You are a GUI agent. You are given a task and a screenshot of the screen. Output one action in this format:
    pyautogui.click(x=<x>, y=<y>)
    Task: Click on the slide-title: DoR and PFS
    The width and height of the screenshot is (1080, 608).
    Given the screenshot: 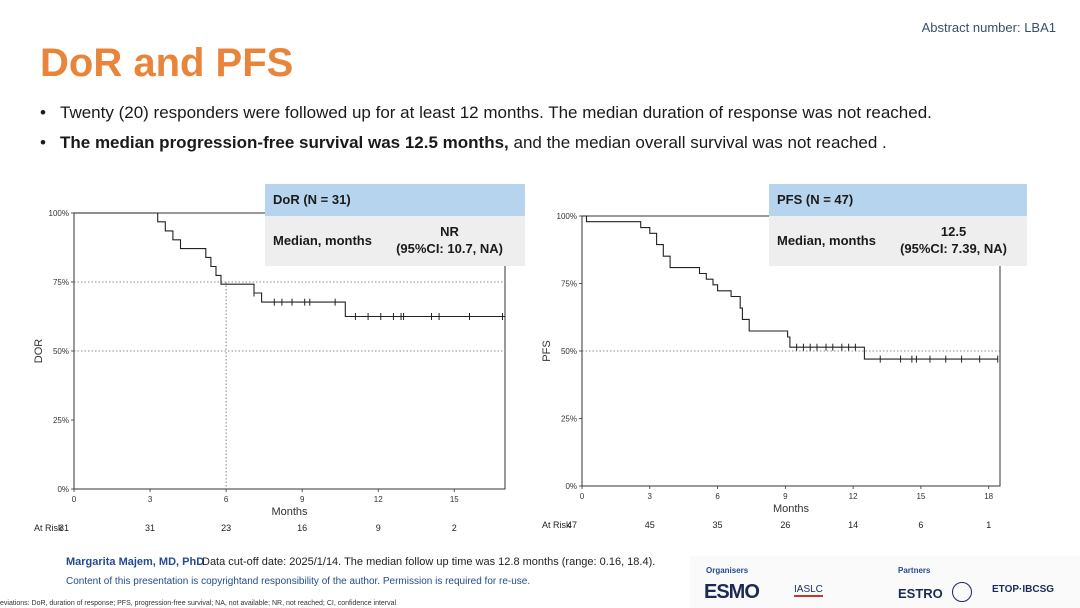 What is the action you would take?
    pyautogui.click(x=167, y=63)
    